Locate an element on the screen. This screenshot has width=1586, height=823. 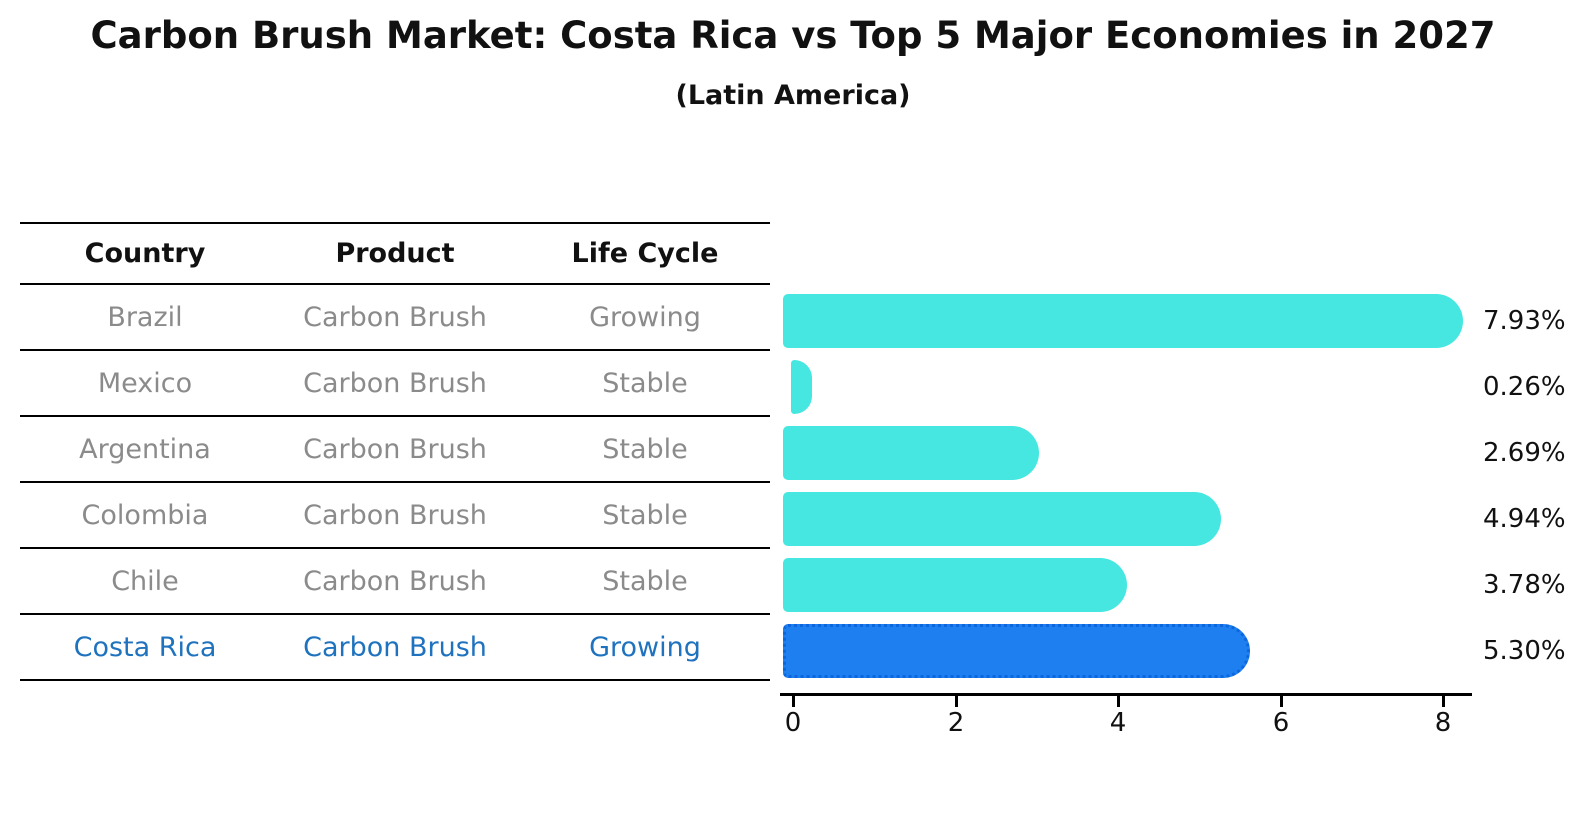
table-row-costa-rica: Costa Rica Carbon Brush Growing is located at coordinates (395, 648).